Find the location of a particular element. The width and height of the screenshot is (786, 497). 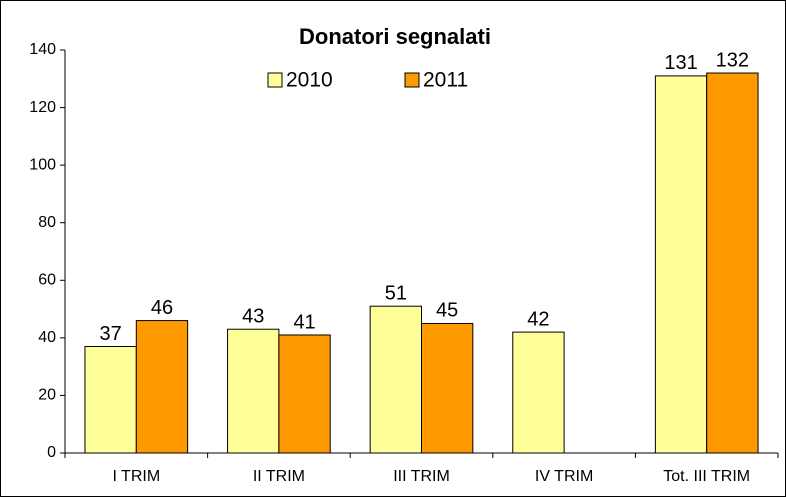

legend-label: 2010 is located at coordinates (309, 80).